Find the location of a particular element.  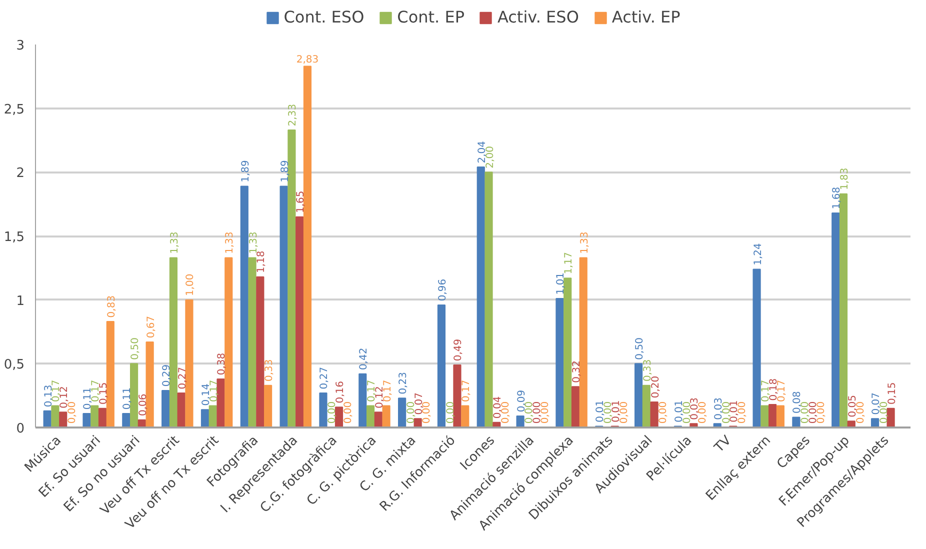

data-label: 0,32 is located at coordinates (576, 371).